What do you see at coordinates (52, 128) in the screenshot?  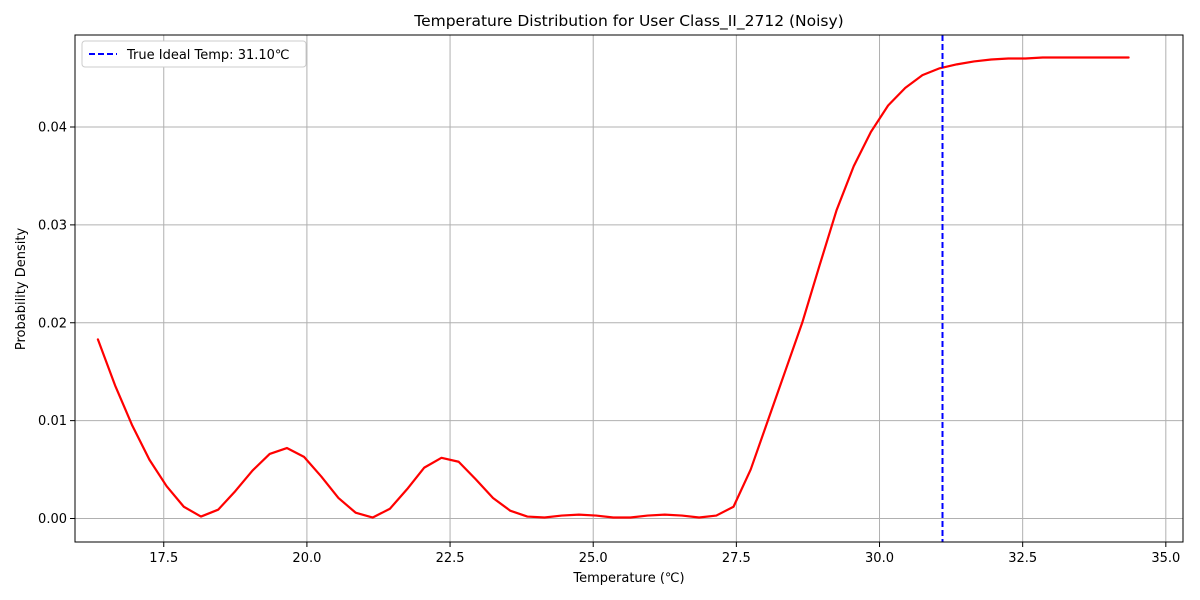 I see `y-tick-label: 0.04` at bounding box center [52, 128].